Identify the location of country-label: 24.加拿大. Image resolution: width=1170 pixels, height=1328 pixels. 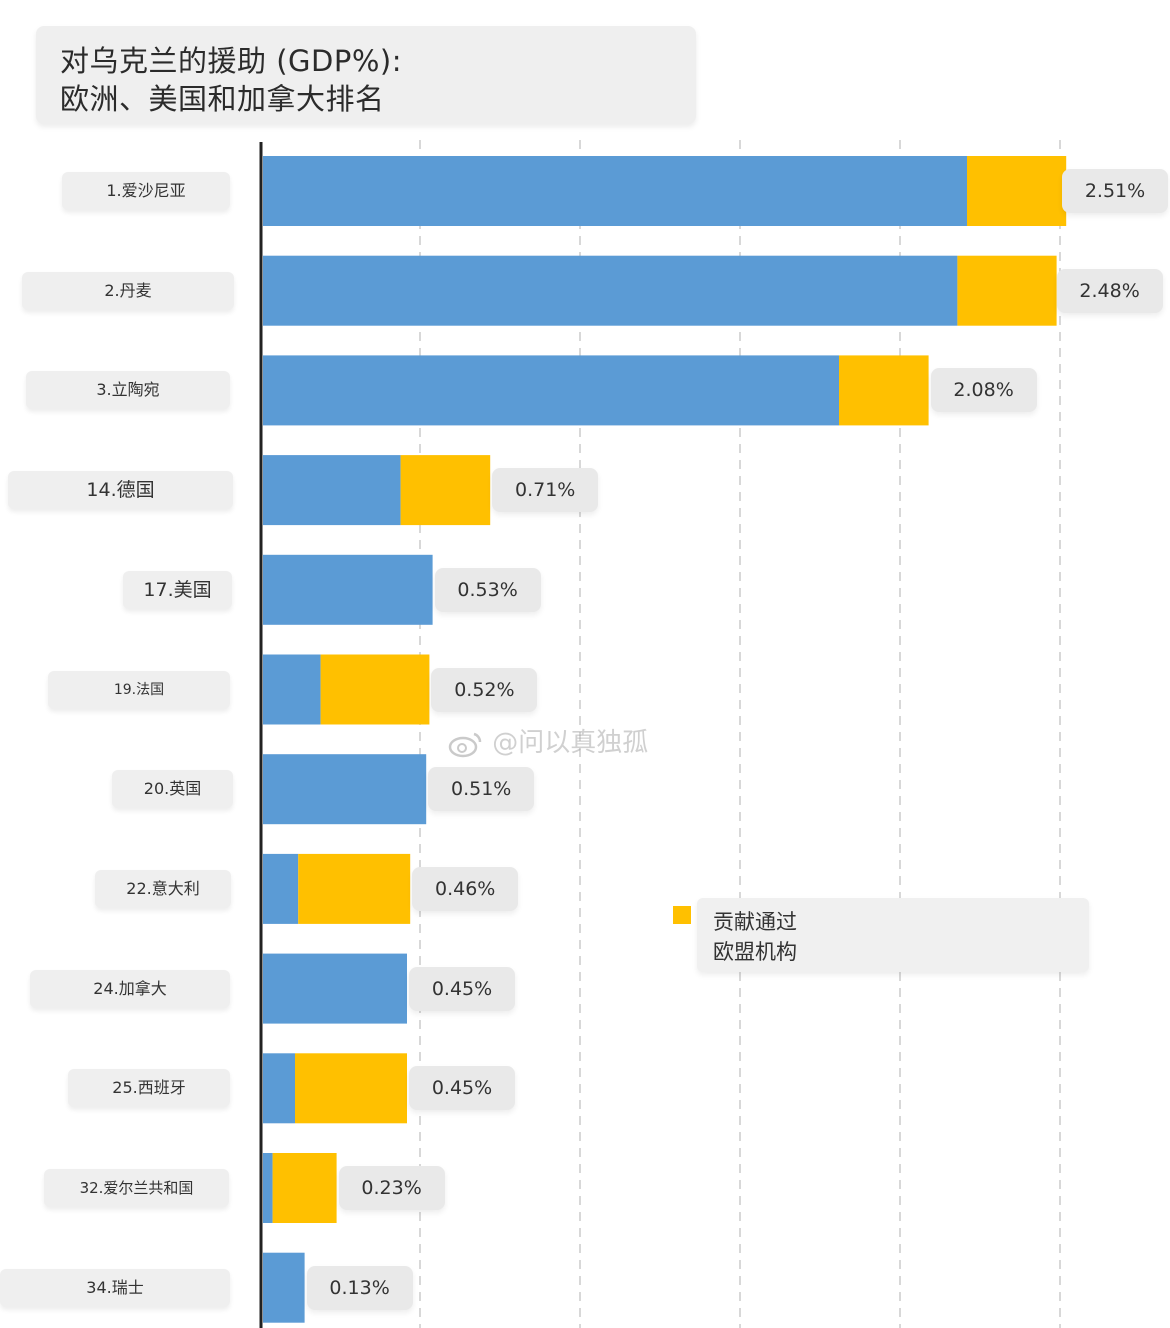
(130, 988).